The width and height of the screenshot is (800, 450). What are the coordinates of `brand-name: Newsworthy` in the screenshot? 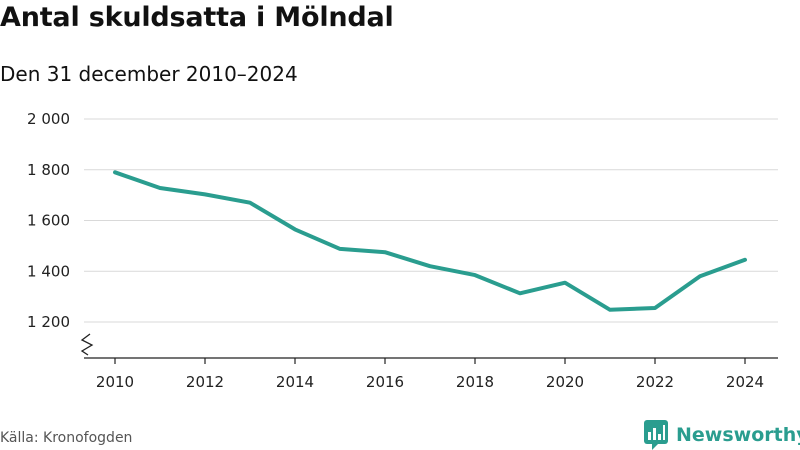 It's located at (738, 435).